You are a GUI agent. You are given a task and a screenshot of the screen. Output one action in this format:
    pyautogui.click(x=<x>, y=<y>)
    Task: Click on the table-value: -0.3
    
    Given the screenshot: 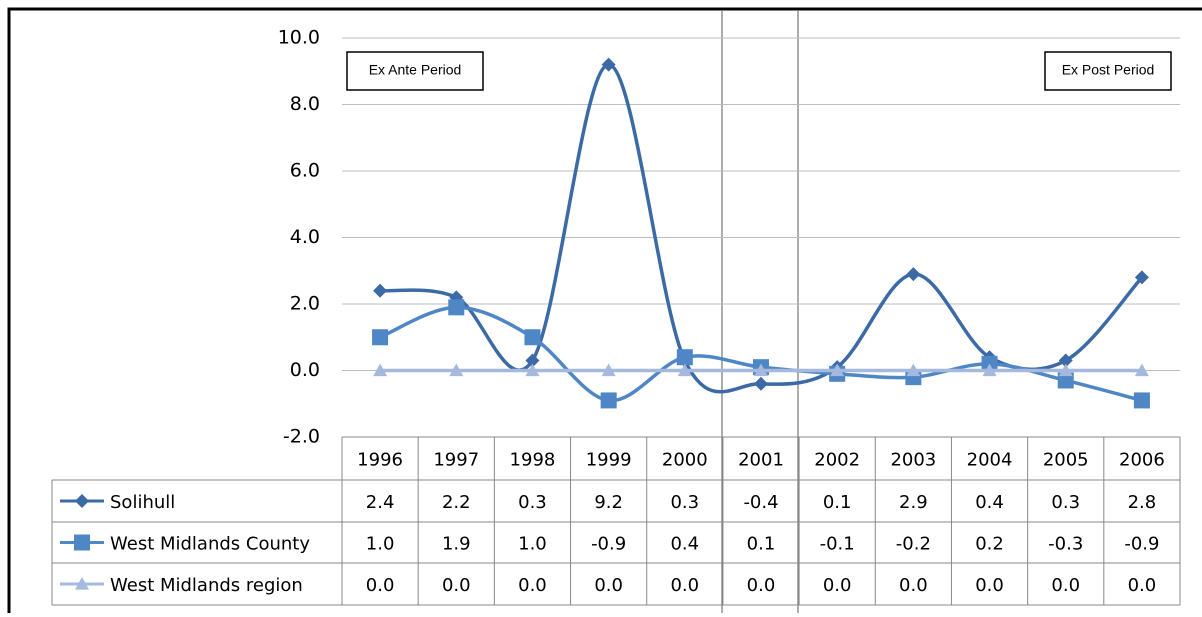 What is the action you would take?
    pyautogui.click(x=1065, y=544)
    